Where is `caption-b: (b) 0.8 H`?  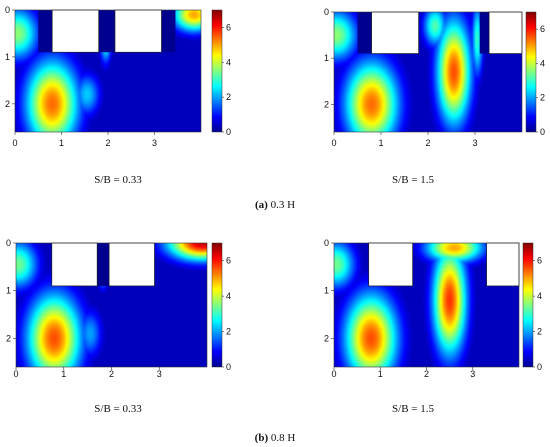
caption-b: (b) 0.8 H is located at coordinates (275, 438).